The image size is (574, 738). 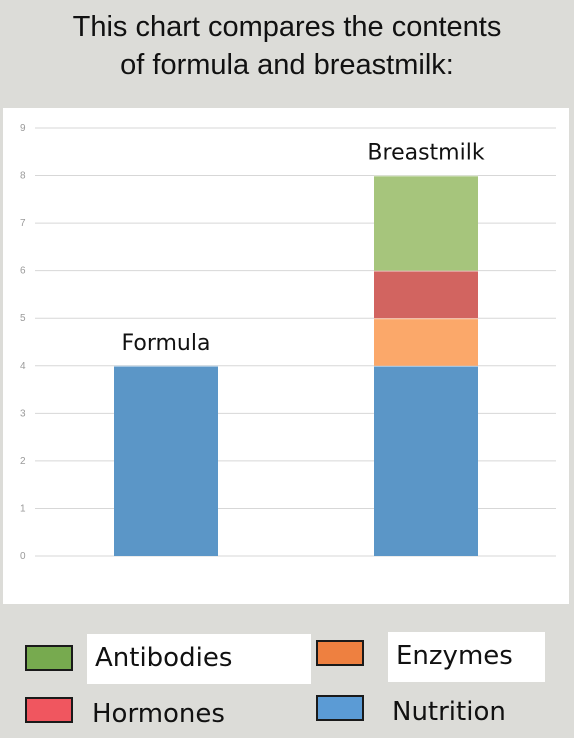 What do you see at coordinates (166, 343) in the screenshot?
I see `bar-label-formula: Formula` at bounding box center [166, 343].